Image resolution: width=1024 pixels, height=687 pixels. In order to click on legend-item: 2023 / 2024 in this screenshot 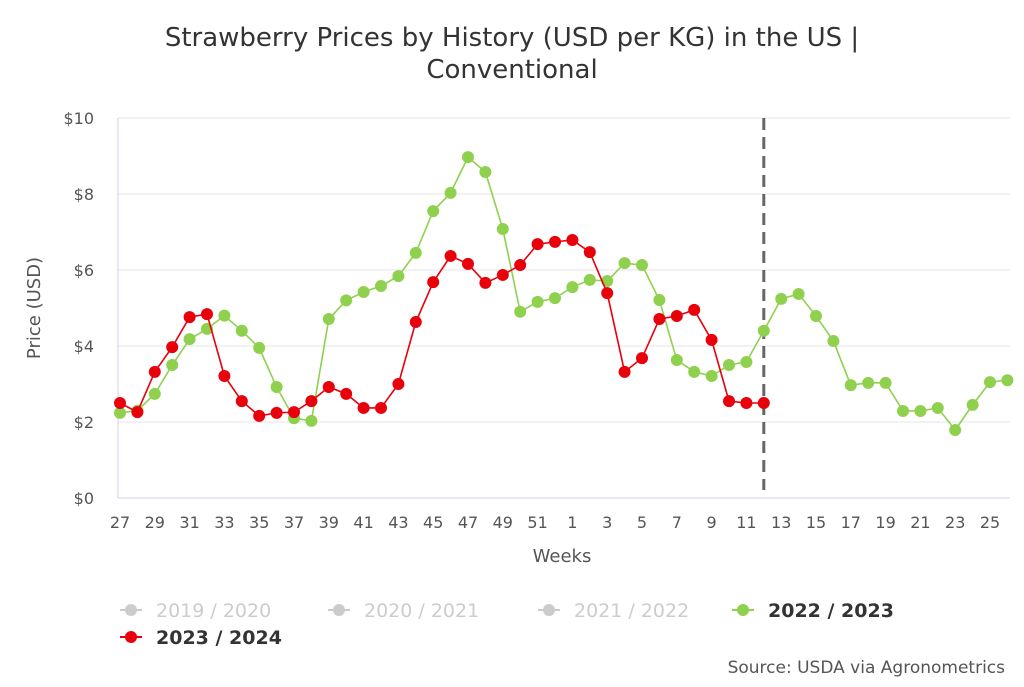, I will do `click(201, 638)`.